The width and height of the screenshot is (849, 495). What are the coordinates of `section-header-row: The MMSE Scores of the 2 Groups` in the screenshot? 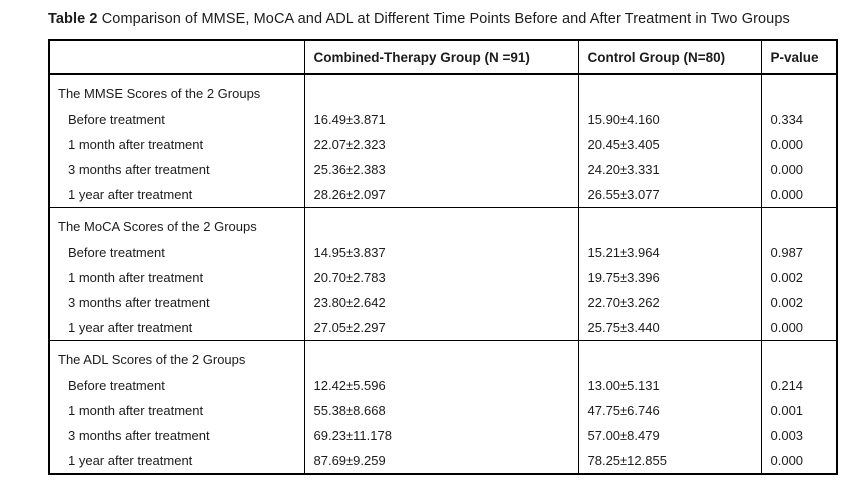 It's located at (443, 90).